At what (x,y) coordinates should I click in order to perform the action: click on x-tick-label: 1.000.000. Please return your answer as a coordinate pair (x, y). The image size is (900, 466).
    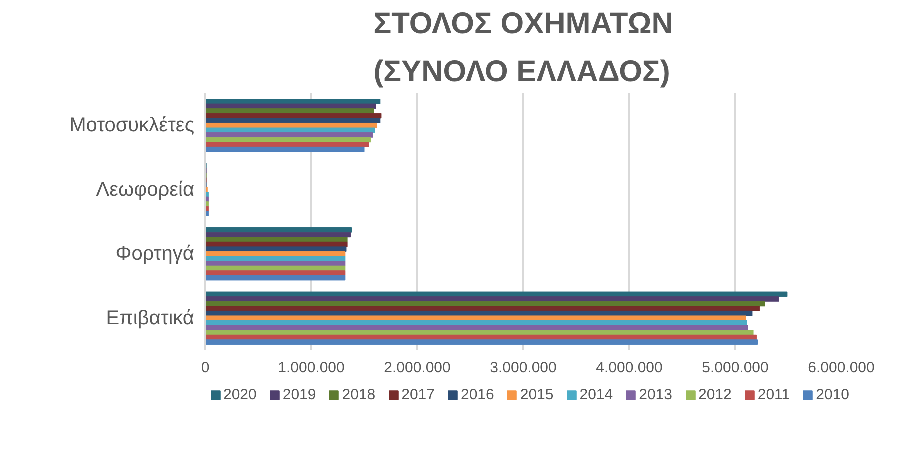
    Looking at the image, I should click on (311, 368).